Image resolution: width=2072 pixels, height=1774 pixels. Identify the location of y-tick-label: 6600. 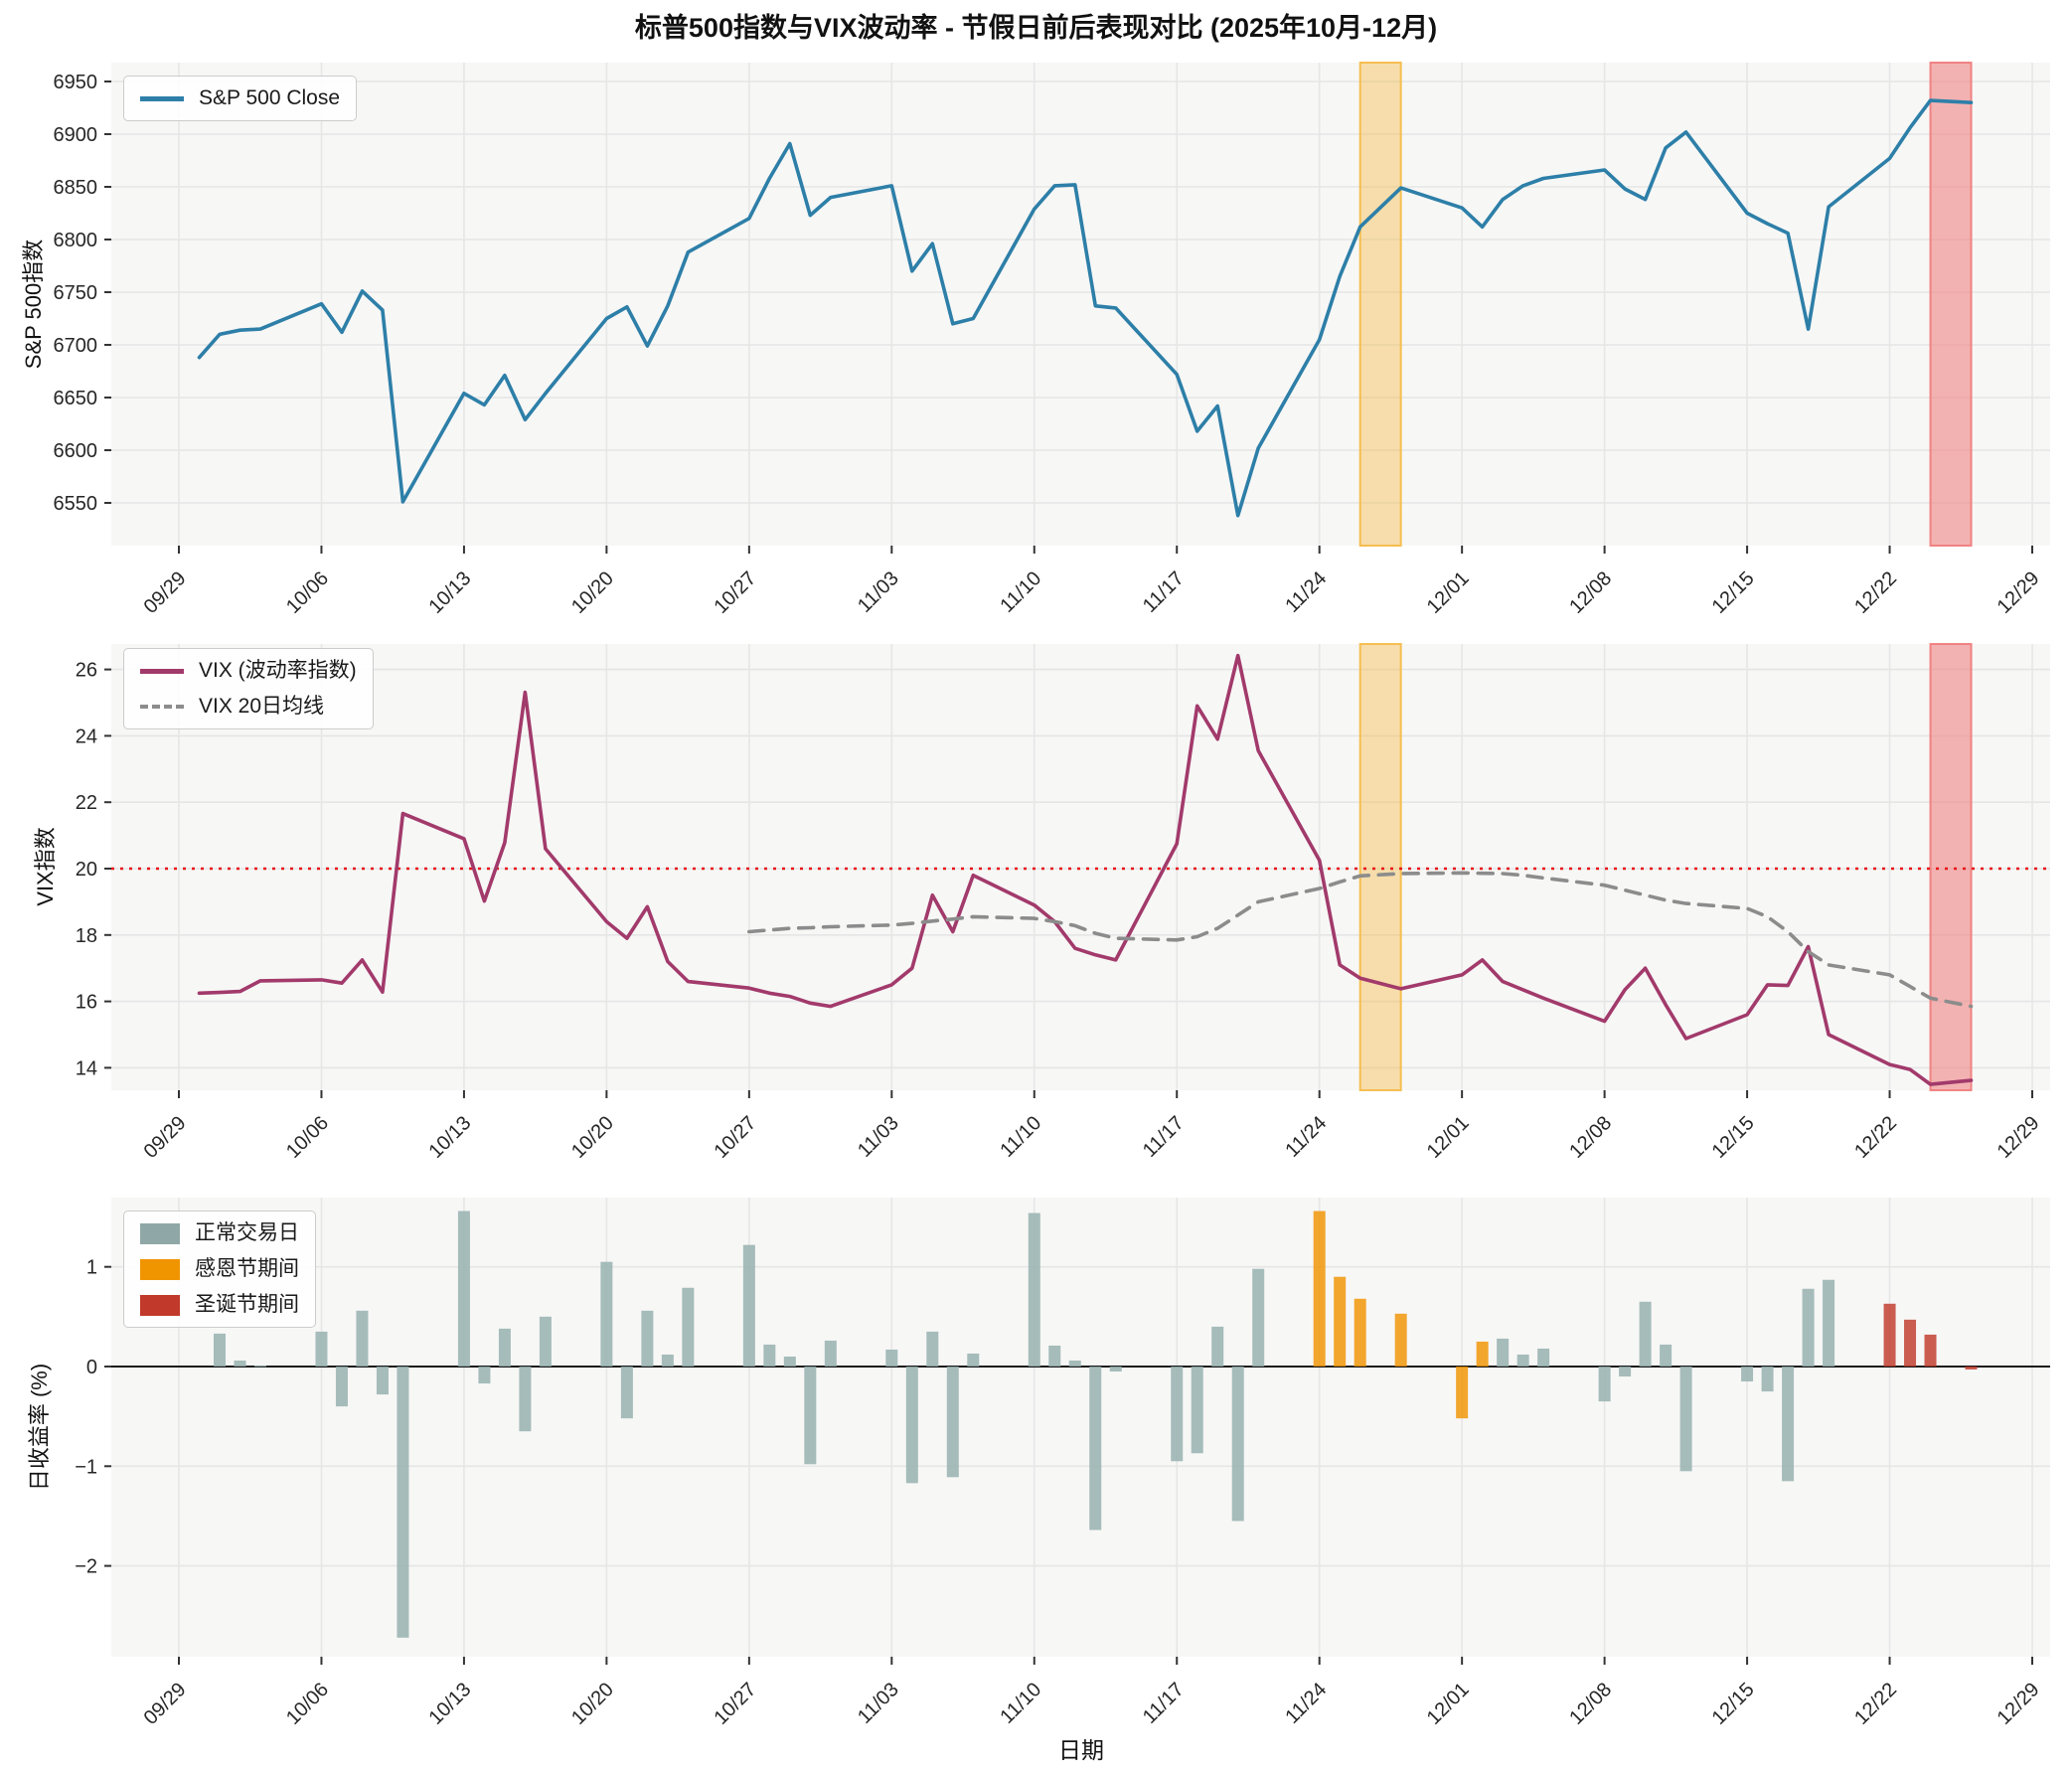
(76, 451).